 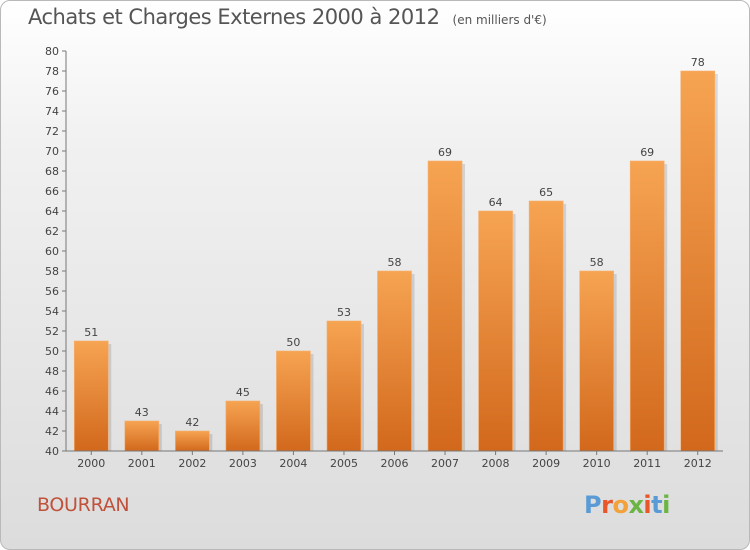 I want to click on logo-letter: r, so click(x=607, y=505).